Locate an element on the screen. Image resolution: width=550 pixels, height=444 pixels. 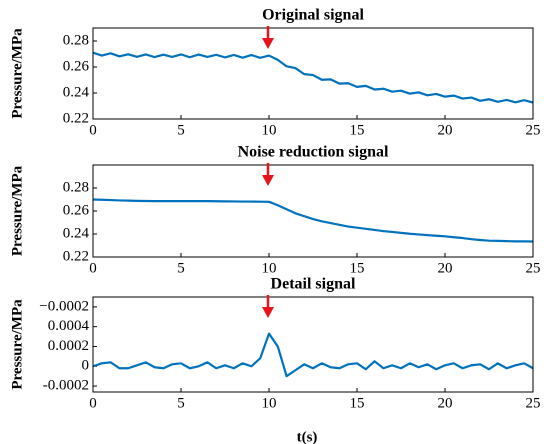
panel-title: Detail signal is located at coordinates (313, 284).